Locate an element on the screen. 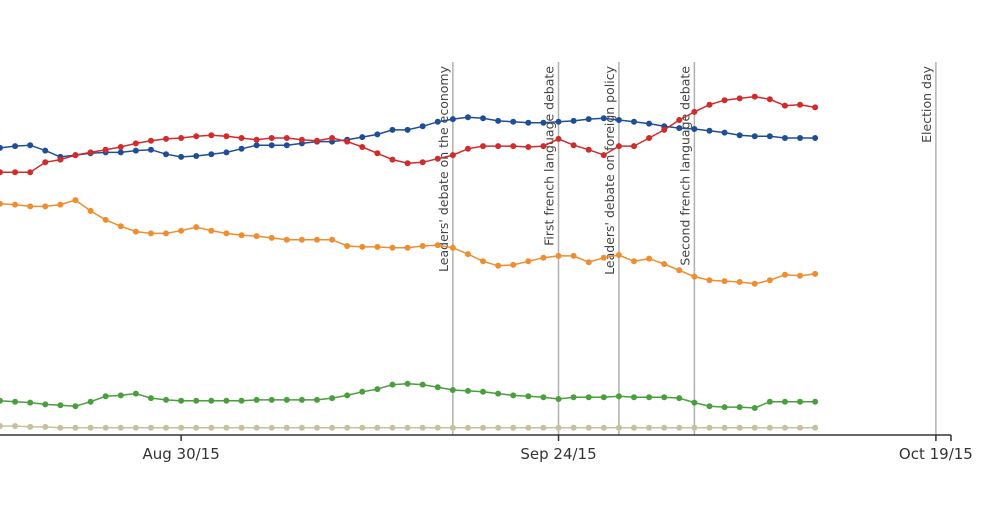  x-tick-label: Oct 19/15 is located at coordinates (936, 454).